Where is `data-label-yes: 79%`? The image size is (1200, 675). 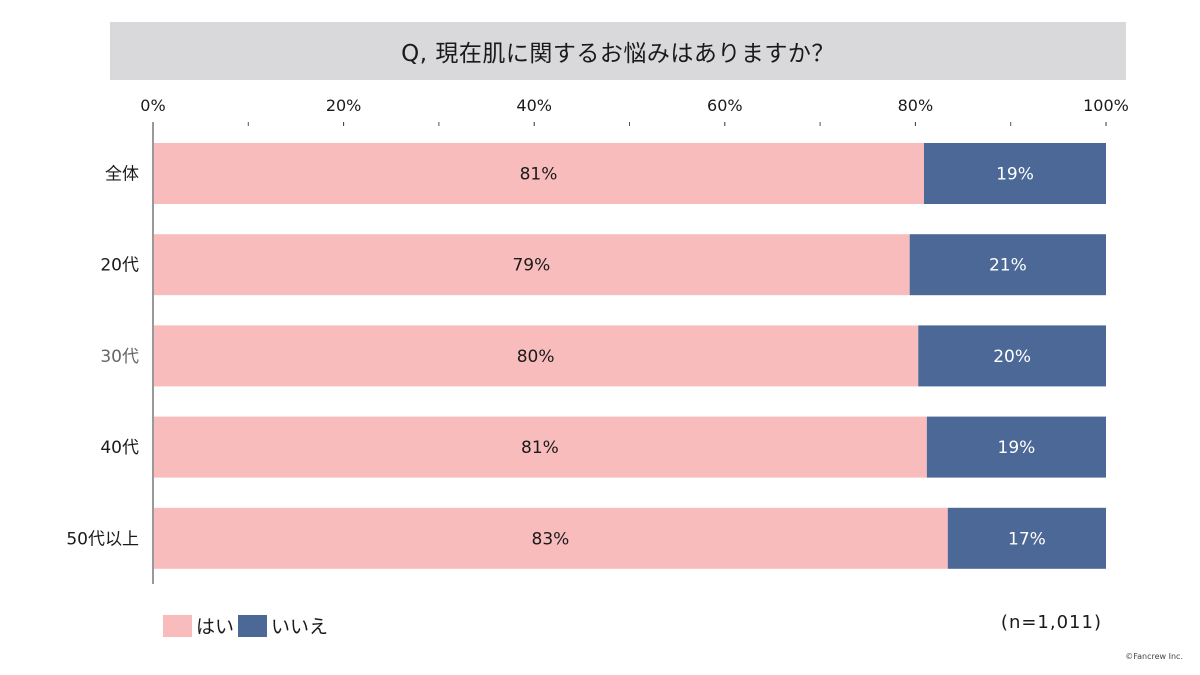 data-label-yes: 79% is located at coordinates (531, 266).